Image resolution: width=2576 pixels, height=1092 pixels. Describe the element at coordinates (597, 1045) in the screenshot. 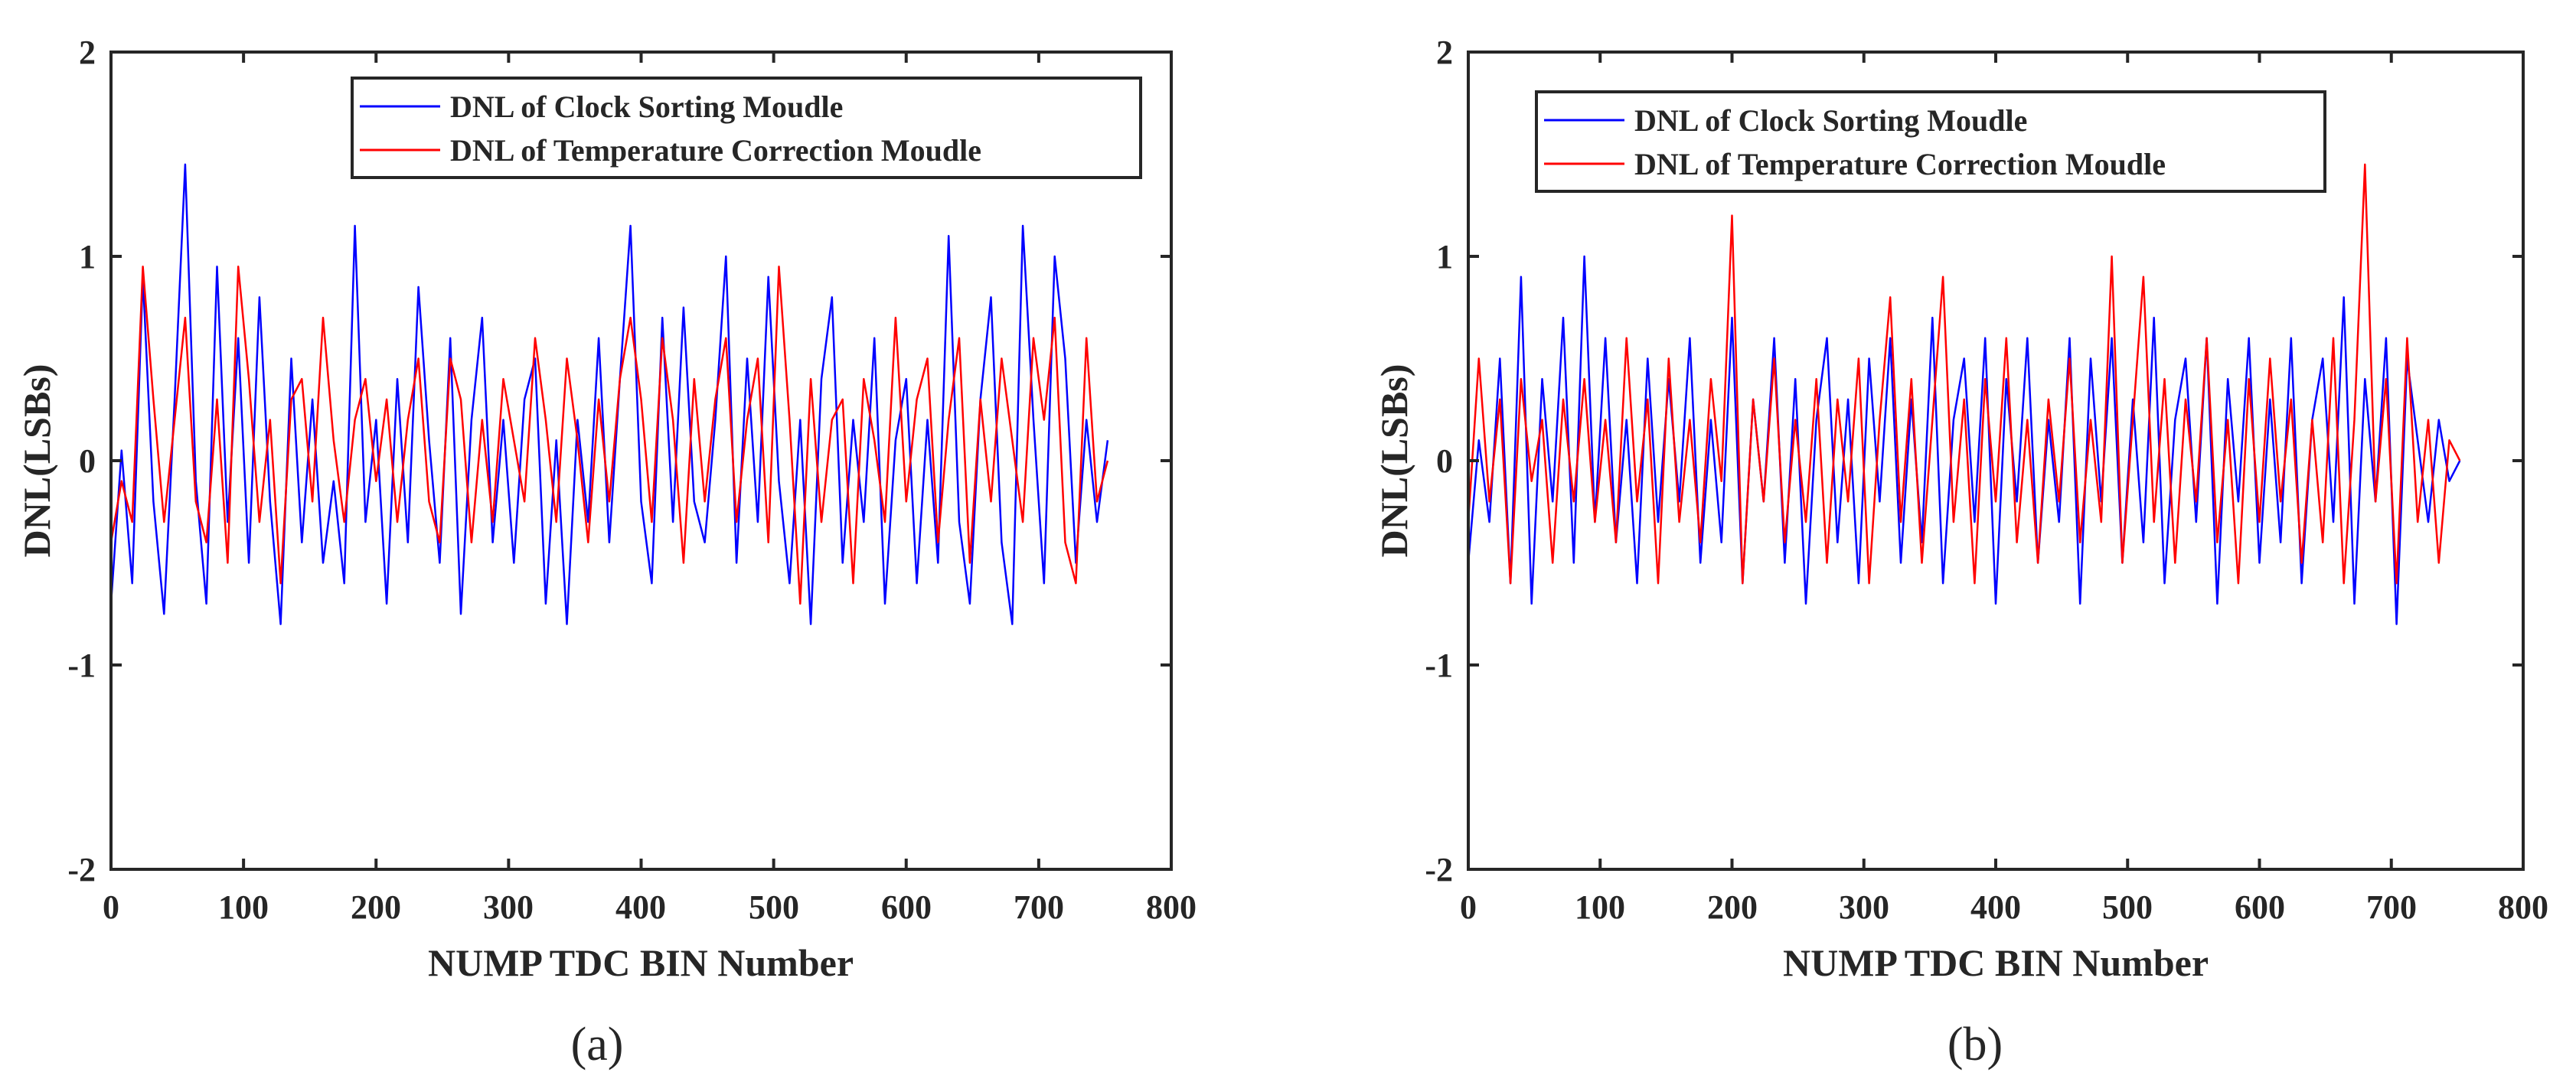

I see `panel-label: (a)` at that location.